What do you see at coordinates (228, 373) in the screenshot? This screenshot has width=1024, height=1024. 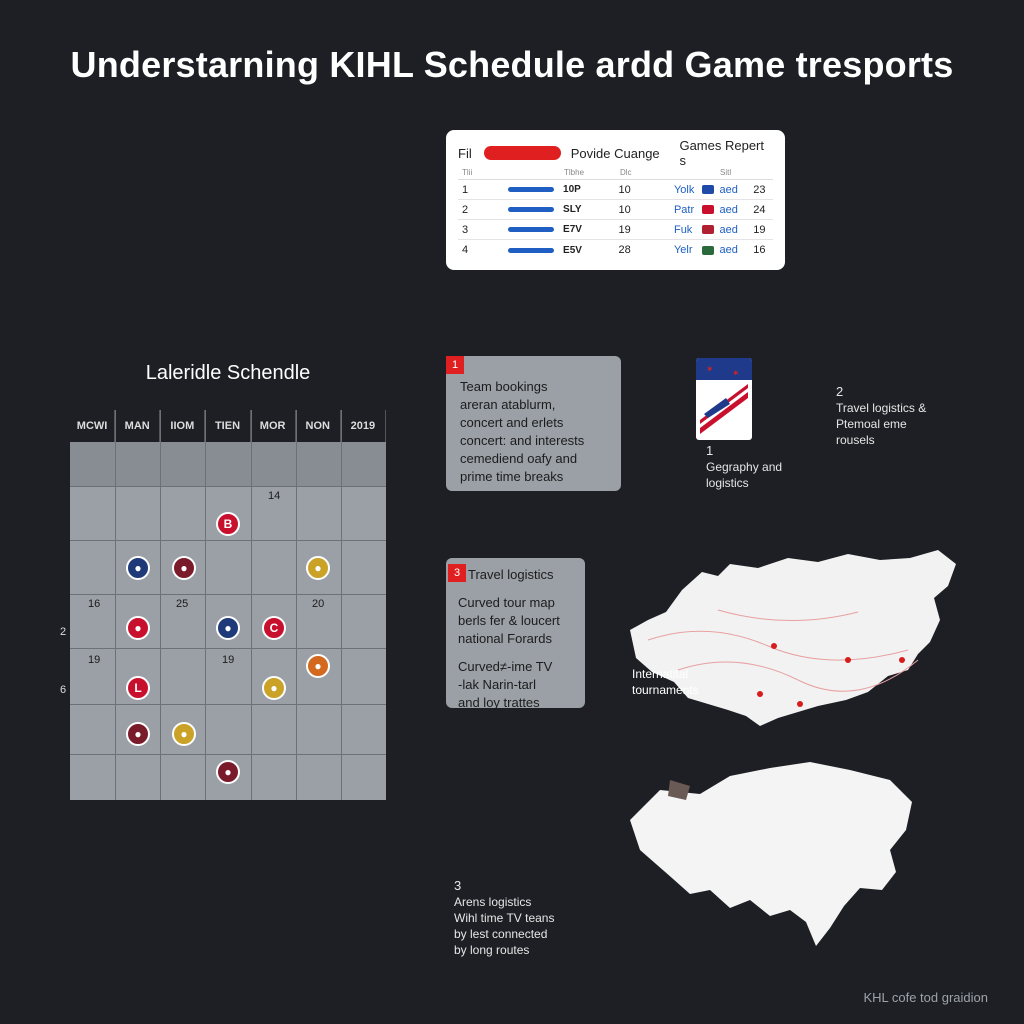 I see `calendar-title: Laleridle Schendle` at bounding box center [228, 373].